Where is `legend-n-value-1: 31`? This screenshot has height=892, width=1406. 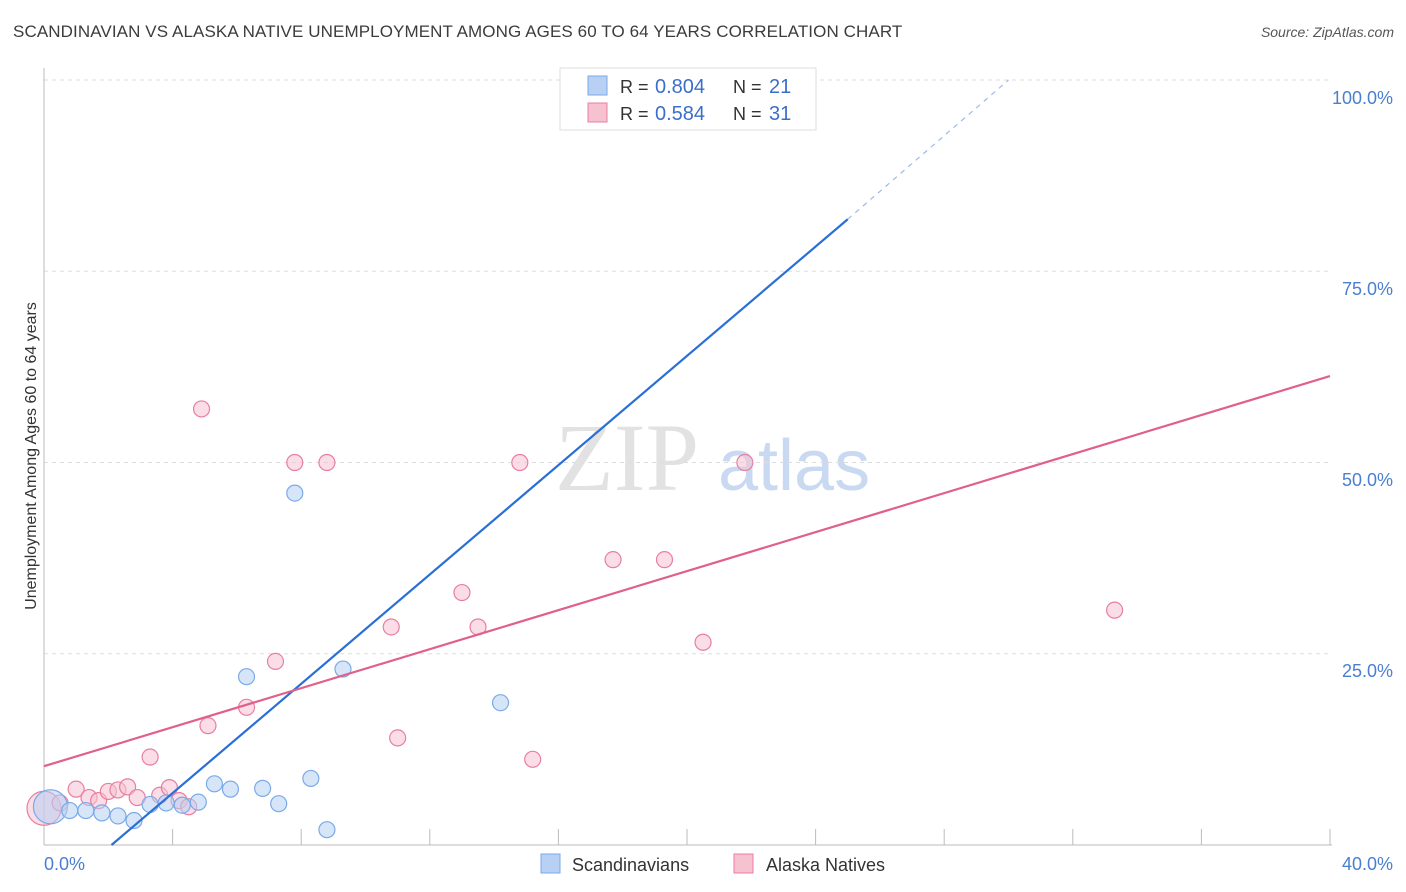 legend-n-value-1: 31 is located at coordinates (780, 114).